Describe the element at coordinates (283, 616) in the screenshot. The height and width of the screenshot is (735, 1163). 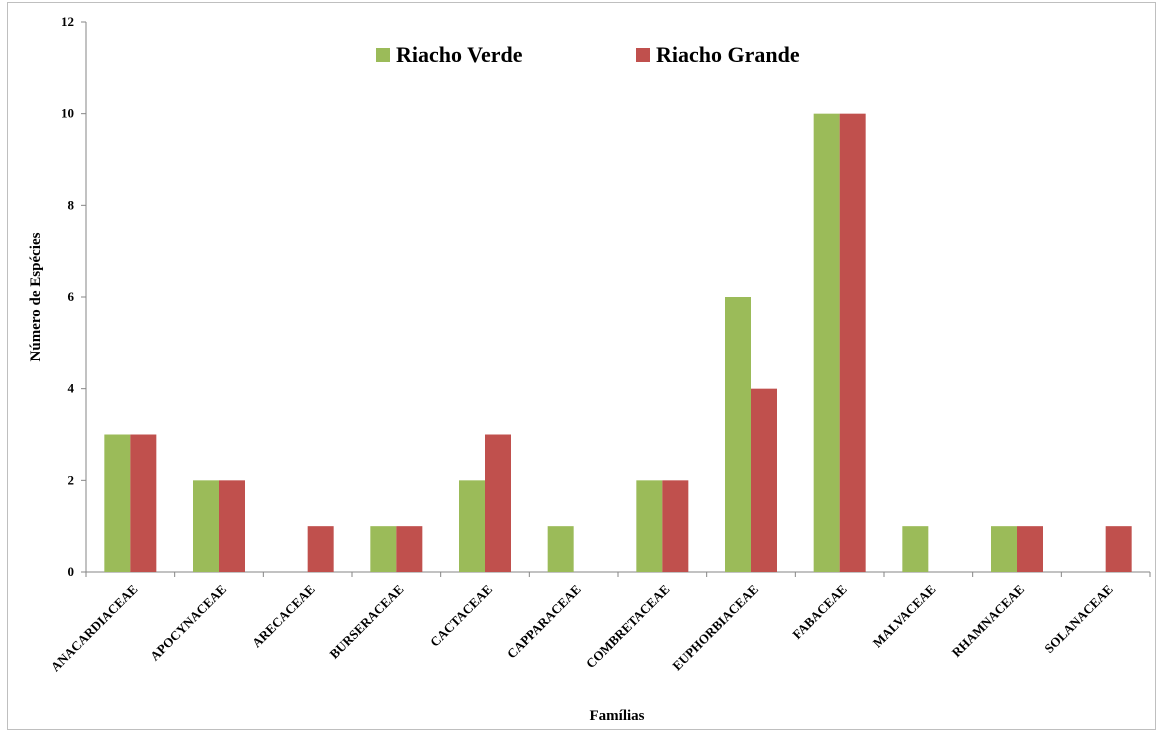
I see `x-tick-label: ARECACEAE` at that location.